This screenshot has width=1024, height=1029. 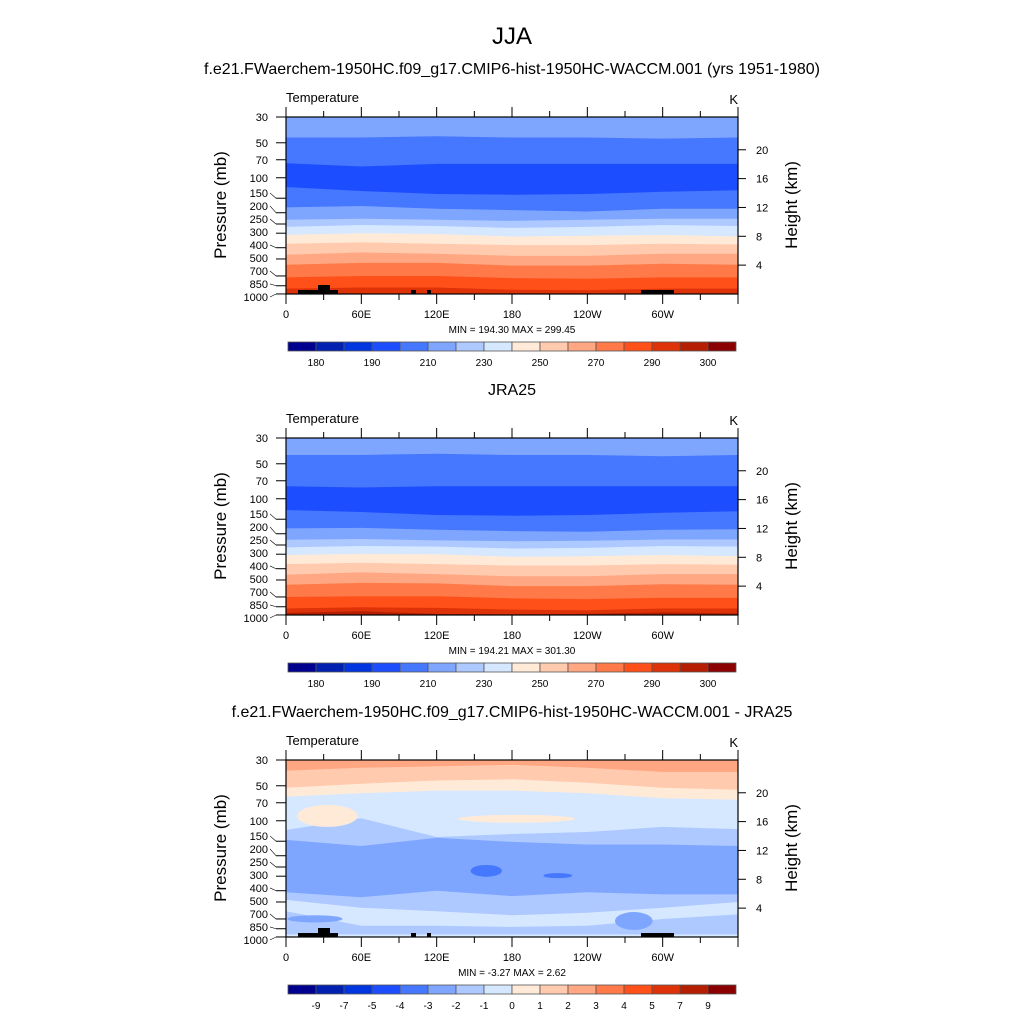 What do you see at coordinates (456, 1006) in the screenshot?
I see `colorbar-label: -2` at bounding box center [456, 1006].